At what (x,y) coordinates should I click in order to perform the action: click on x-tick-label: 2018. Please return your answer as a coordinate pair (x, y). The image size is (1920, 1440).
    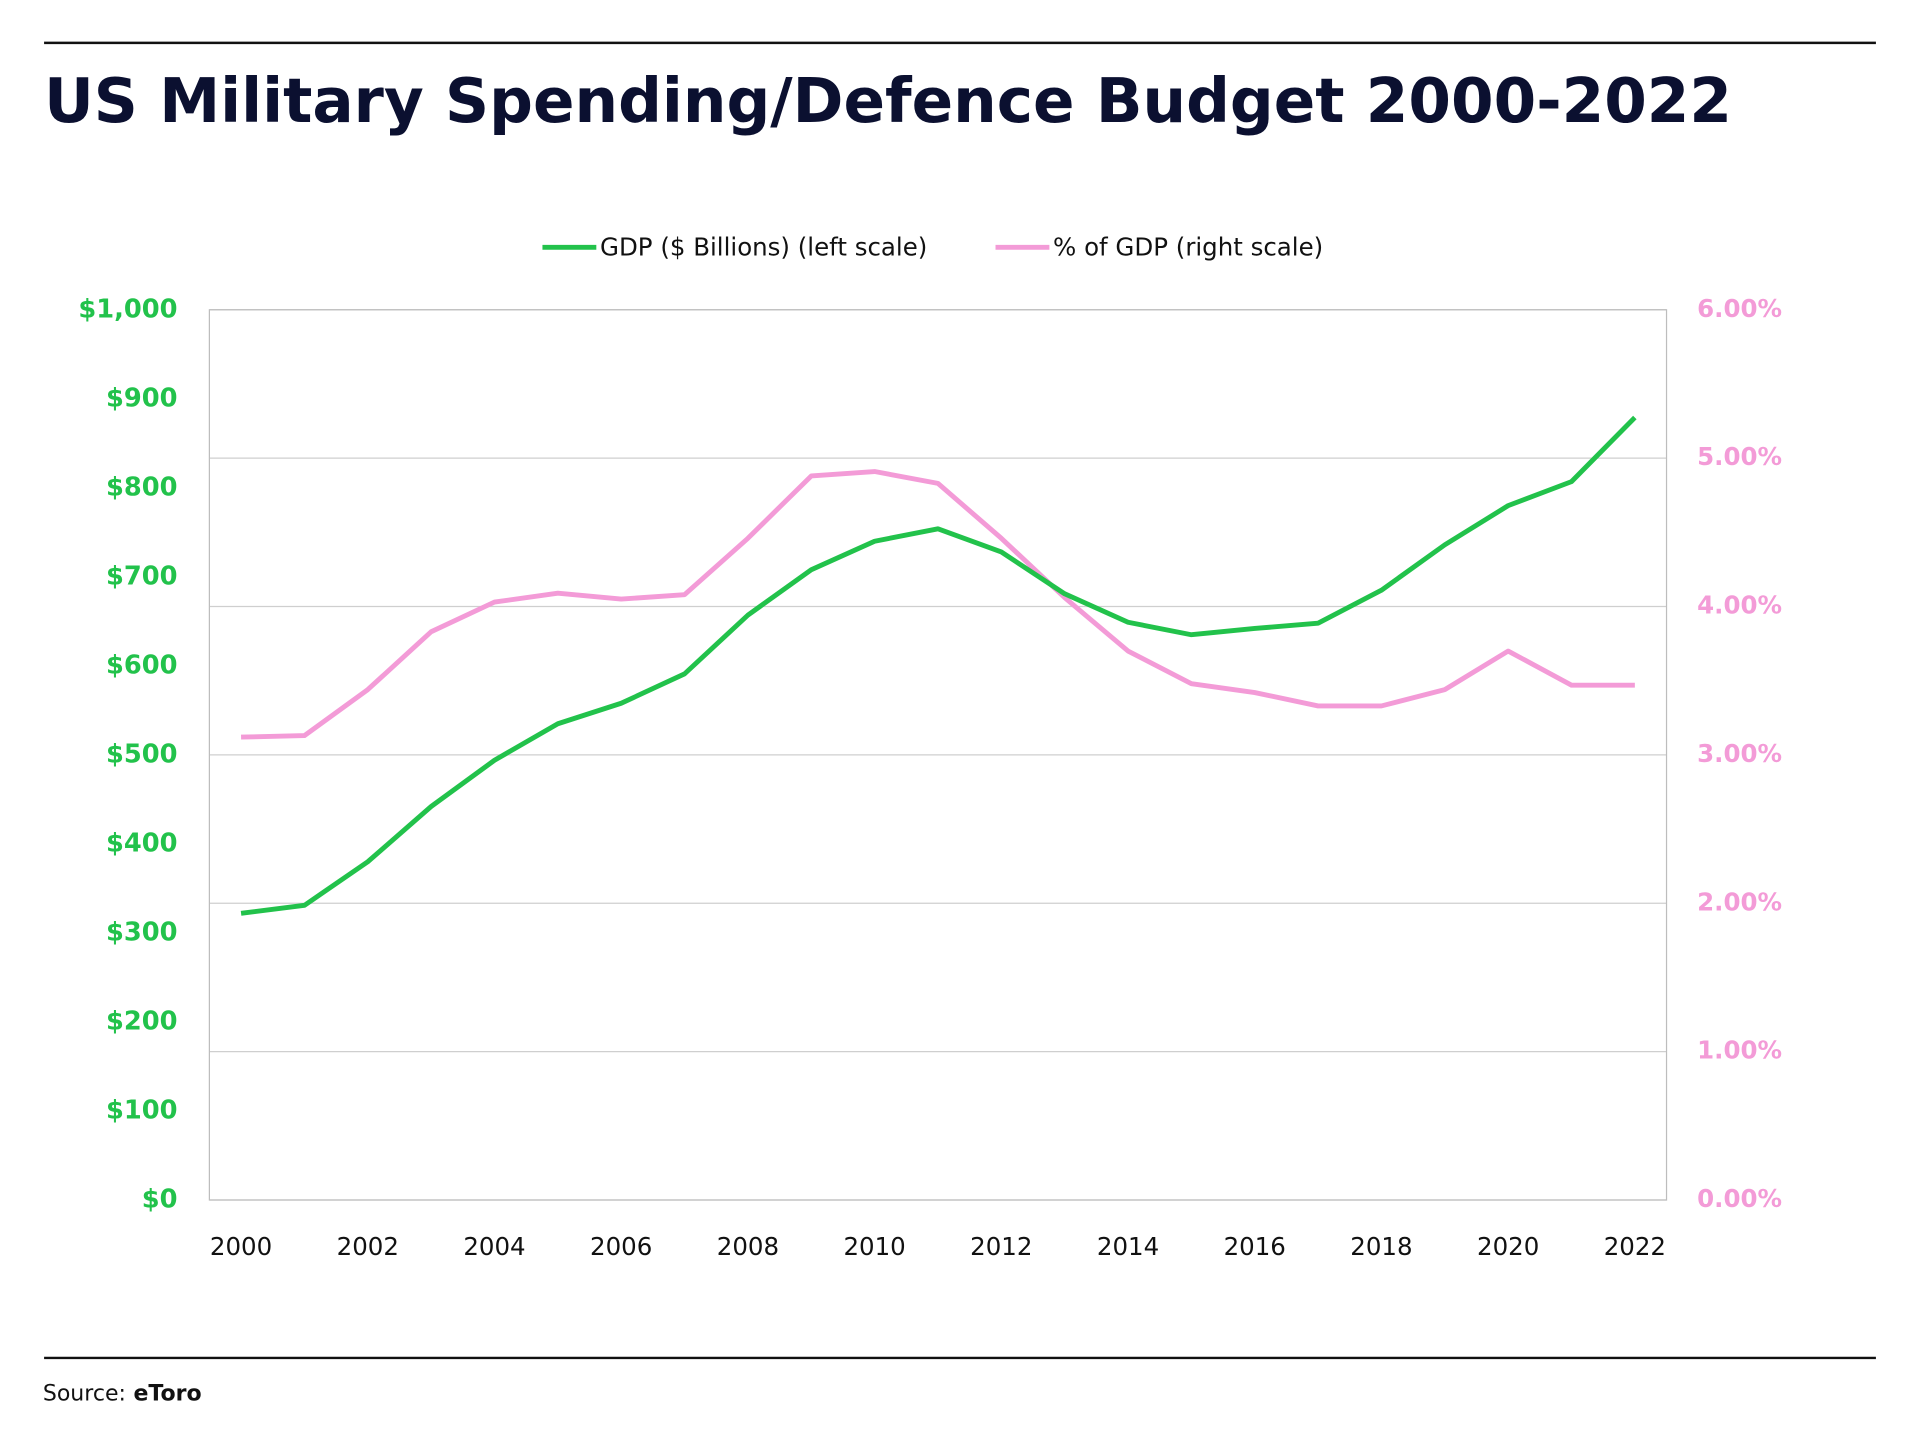
    Looking at the image, I should click on (1381, 1246).